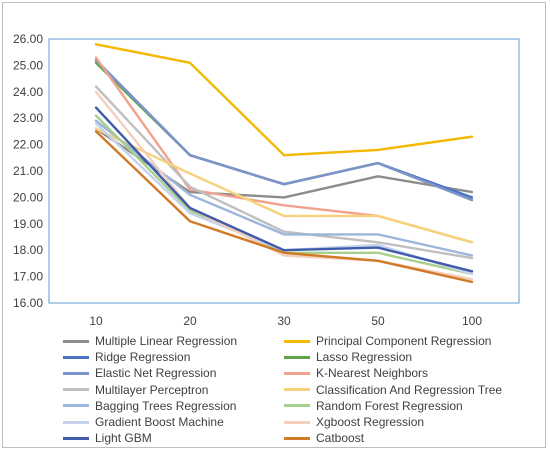 The image size is (550, 452). I want to click on legend-label: Light GBM, so click(123, 438).